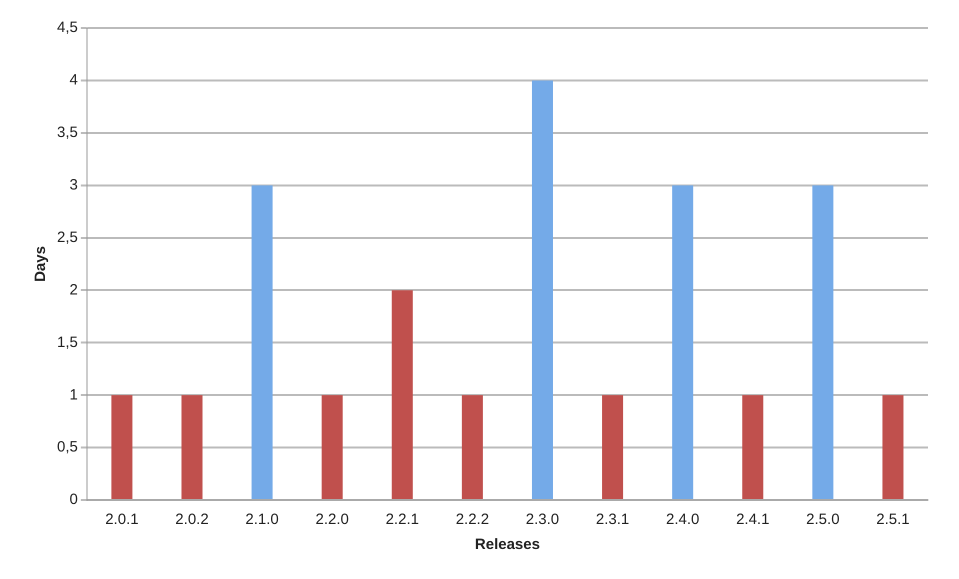  What do you see at coordinates (74, 289) in the screenshot?
I see `y-tick-label: 2` at bounding box center [74, 289].